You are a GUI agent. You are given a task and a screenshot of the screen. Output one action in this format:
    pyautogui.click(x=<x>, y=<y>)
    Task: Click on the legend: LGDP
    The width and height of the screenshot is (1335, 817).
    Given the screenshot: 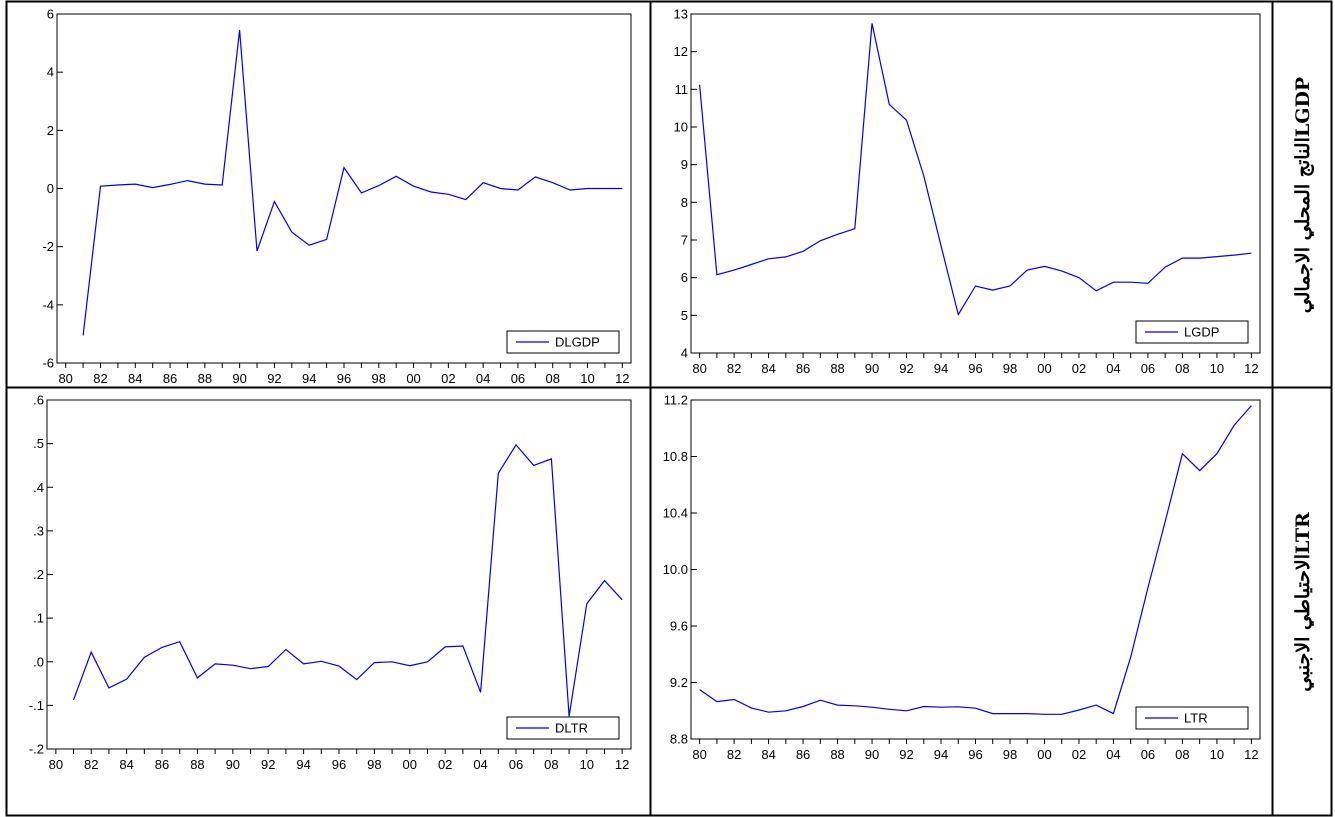 What is the action you would take?
    pyautogui.click(x=1192, y=332)
    